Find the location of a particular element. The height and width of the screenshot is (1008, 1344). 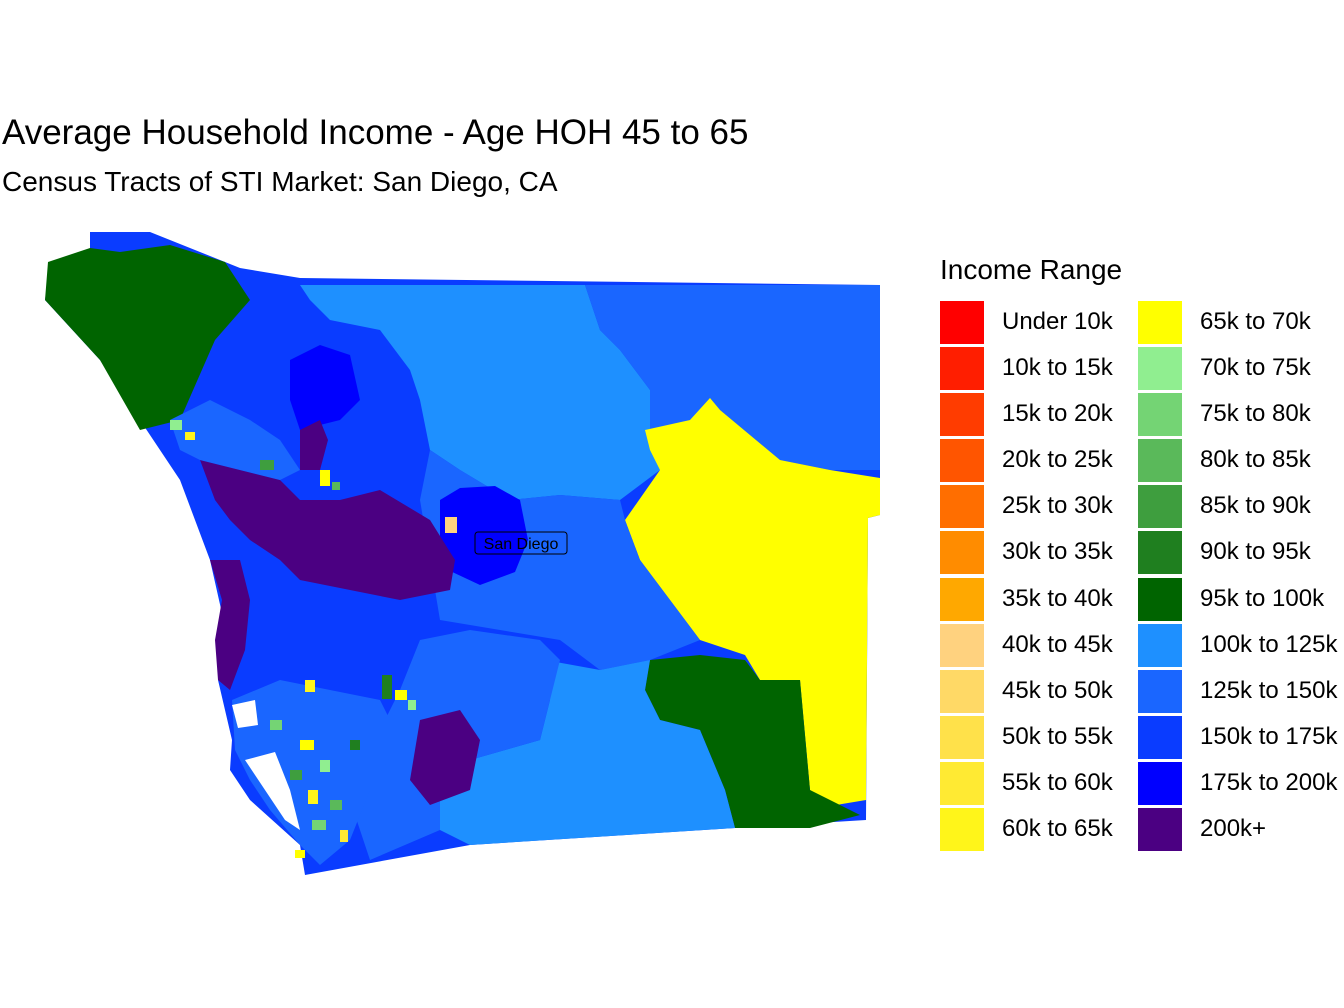

legend-item: 10k to 15k is located at coordinates (1045, 369).